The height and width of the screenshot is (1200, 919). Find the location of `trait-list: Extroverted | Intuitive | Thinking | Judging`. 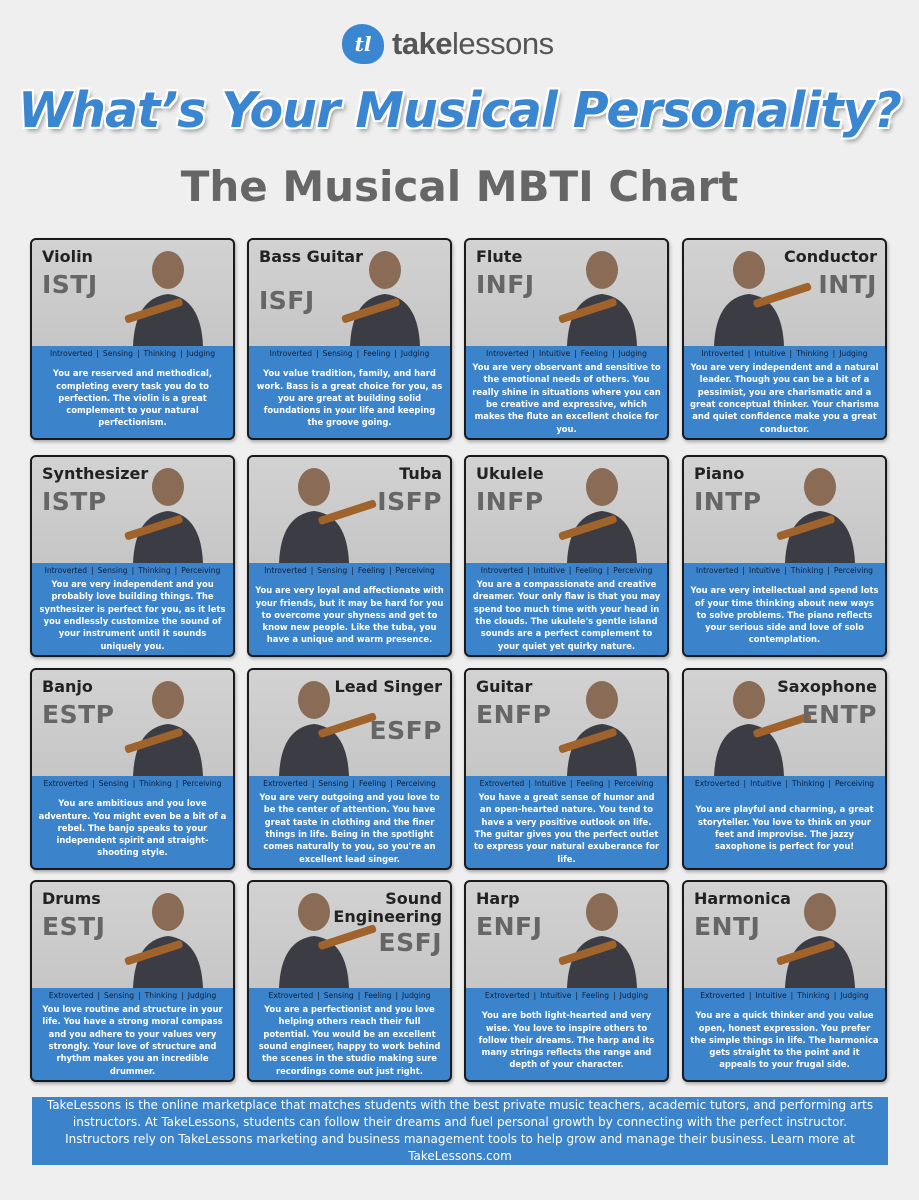

trait-list: Extroverted | Intuitive | Thinking | Judging is located at coordinates (784, 995).